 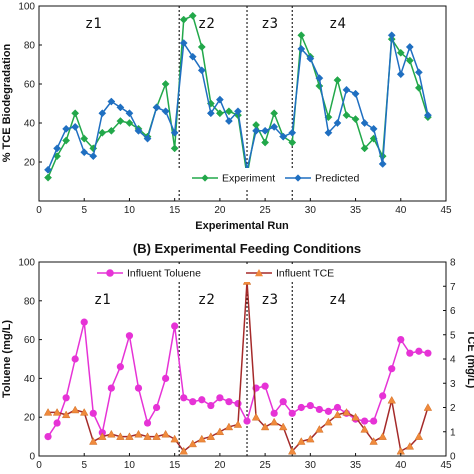 What do you see at coordinates (453, 311) in the screenshot?
I see `y2-tick-label: 6` at bounding box center [453, 311].